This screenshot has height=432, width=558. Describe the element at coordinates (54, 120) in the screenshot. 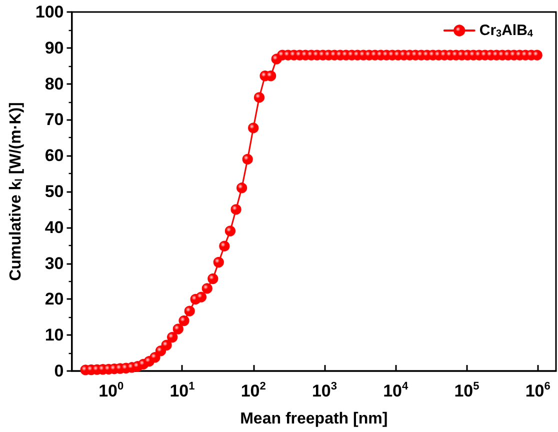

I see `y-tick-label: 70` at that location.